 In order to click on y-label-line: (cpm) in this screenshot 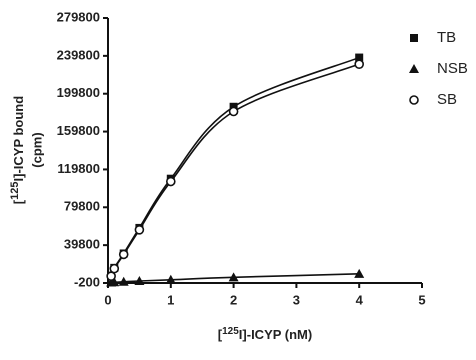, I will do `click(36, 149)`.